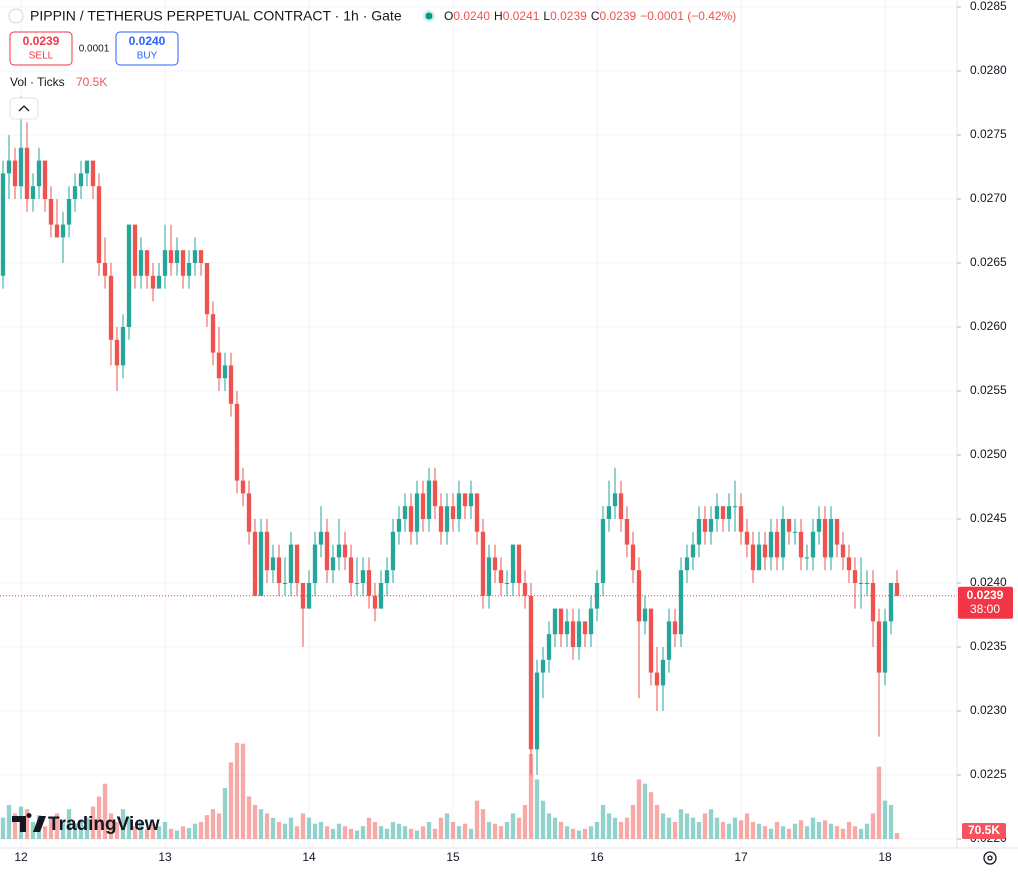 This screenshot has width=1018, height=872. What do you see at coordinates (988, 390) in the screenshot?
I see `y-tick-label: 0.0255` at bounding box center [988, 390].